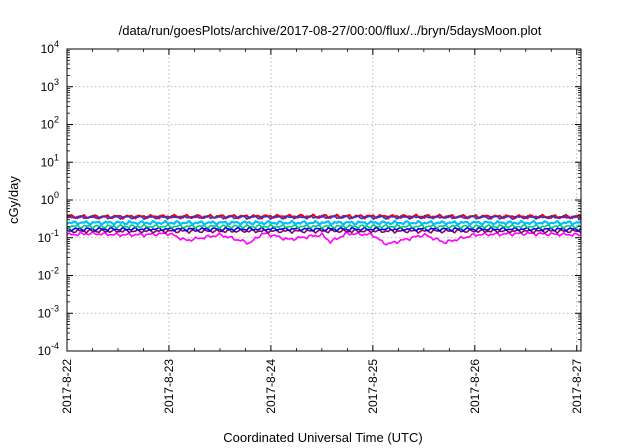  I want to click on y-tick-label: 10⁻¹, so click(48, 236).